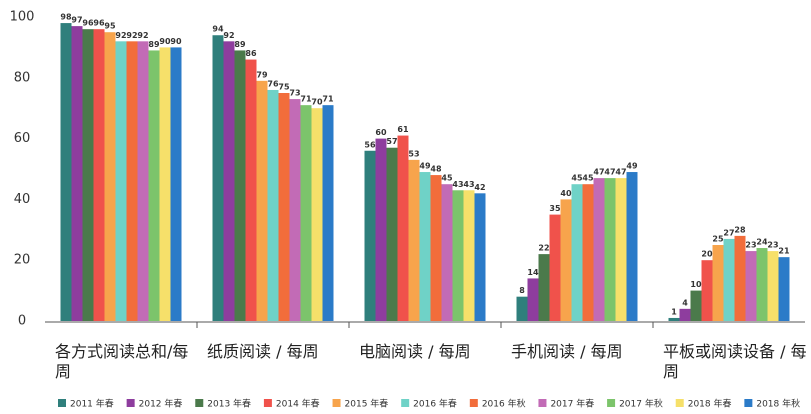 This screenshot has height=414, width=811. Describe the element at coordinates (66, 17) in the screenshot. I see `value-label: 98` at that location.